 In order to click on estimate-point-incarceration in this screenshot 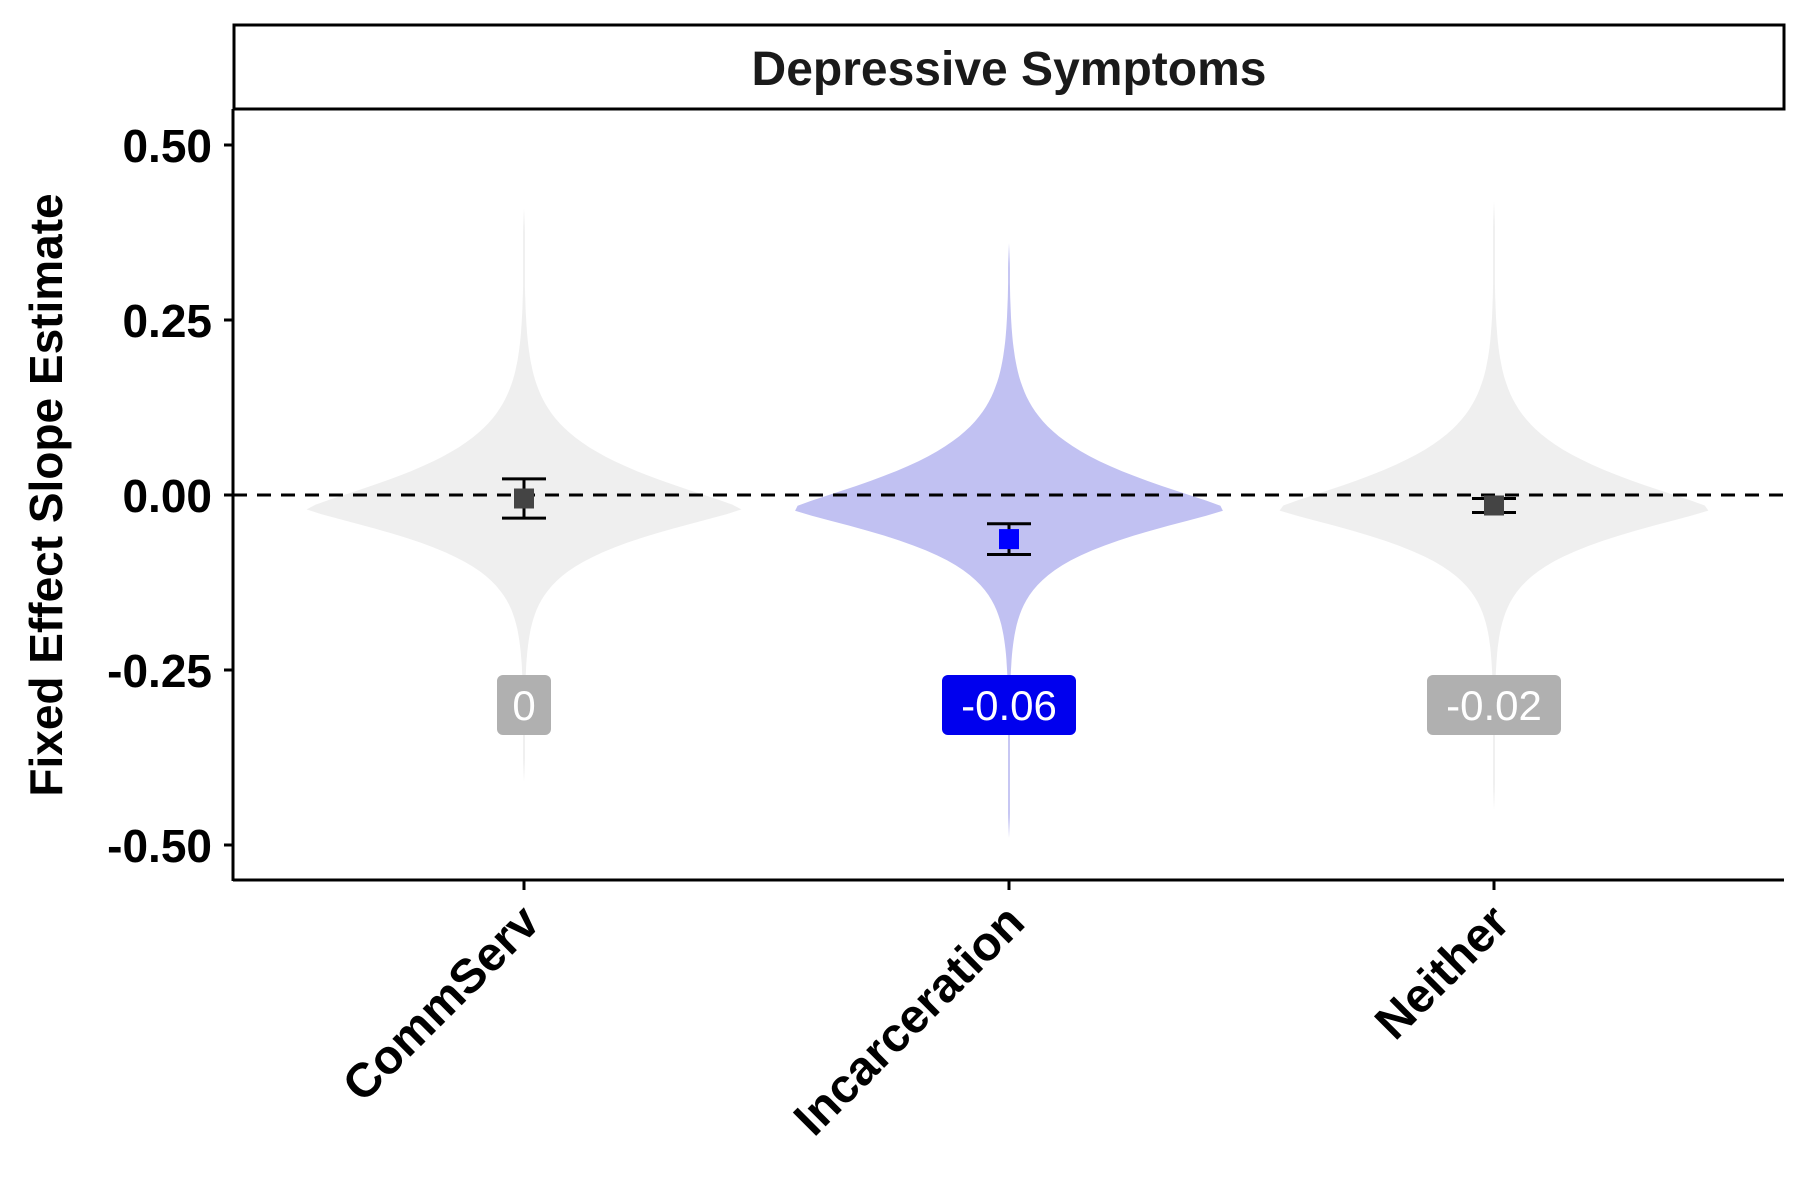, I will do `click(1009, 539)`.